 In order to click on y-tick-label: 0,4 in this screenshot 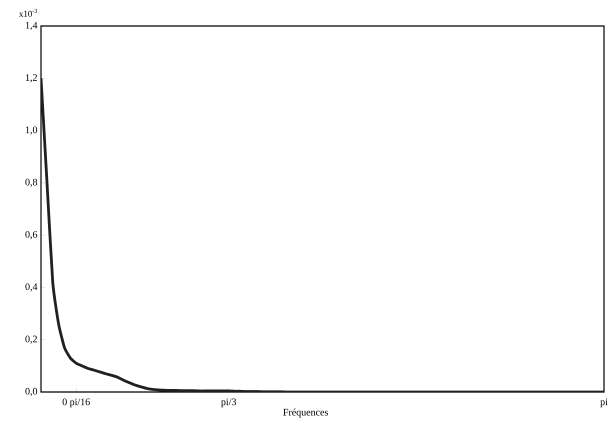, I will do `click(31, 287)`.